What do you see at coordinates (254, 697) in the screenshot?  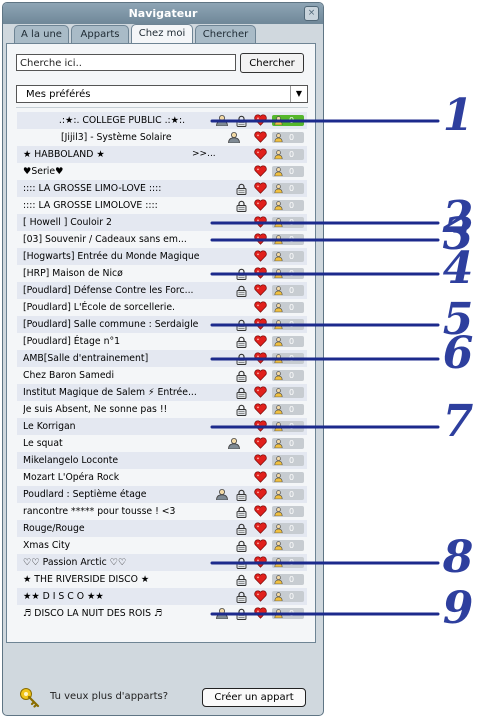 I see `create-room-button: Créer un appart` at bounding box center [254, 697].